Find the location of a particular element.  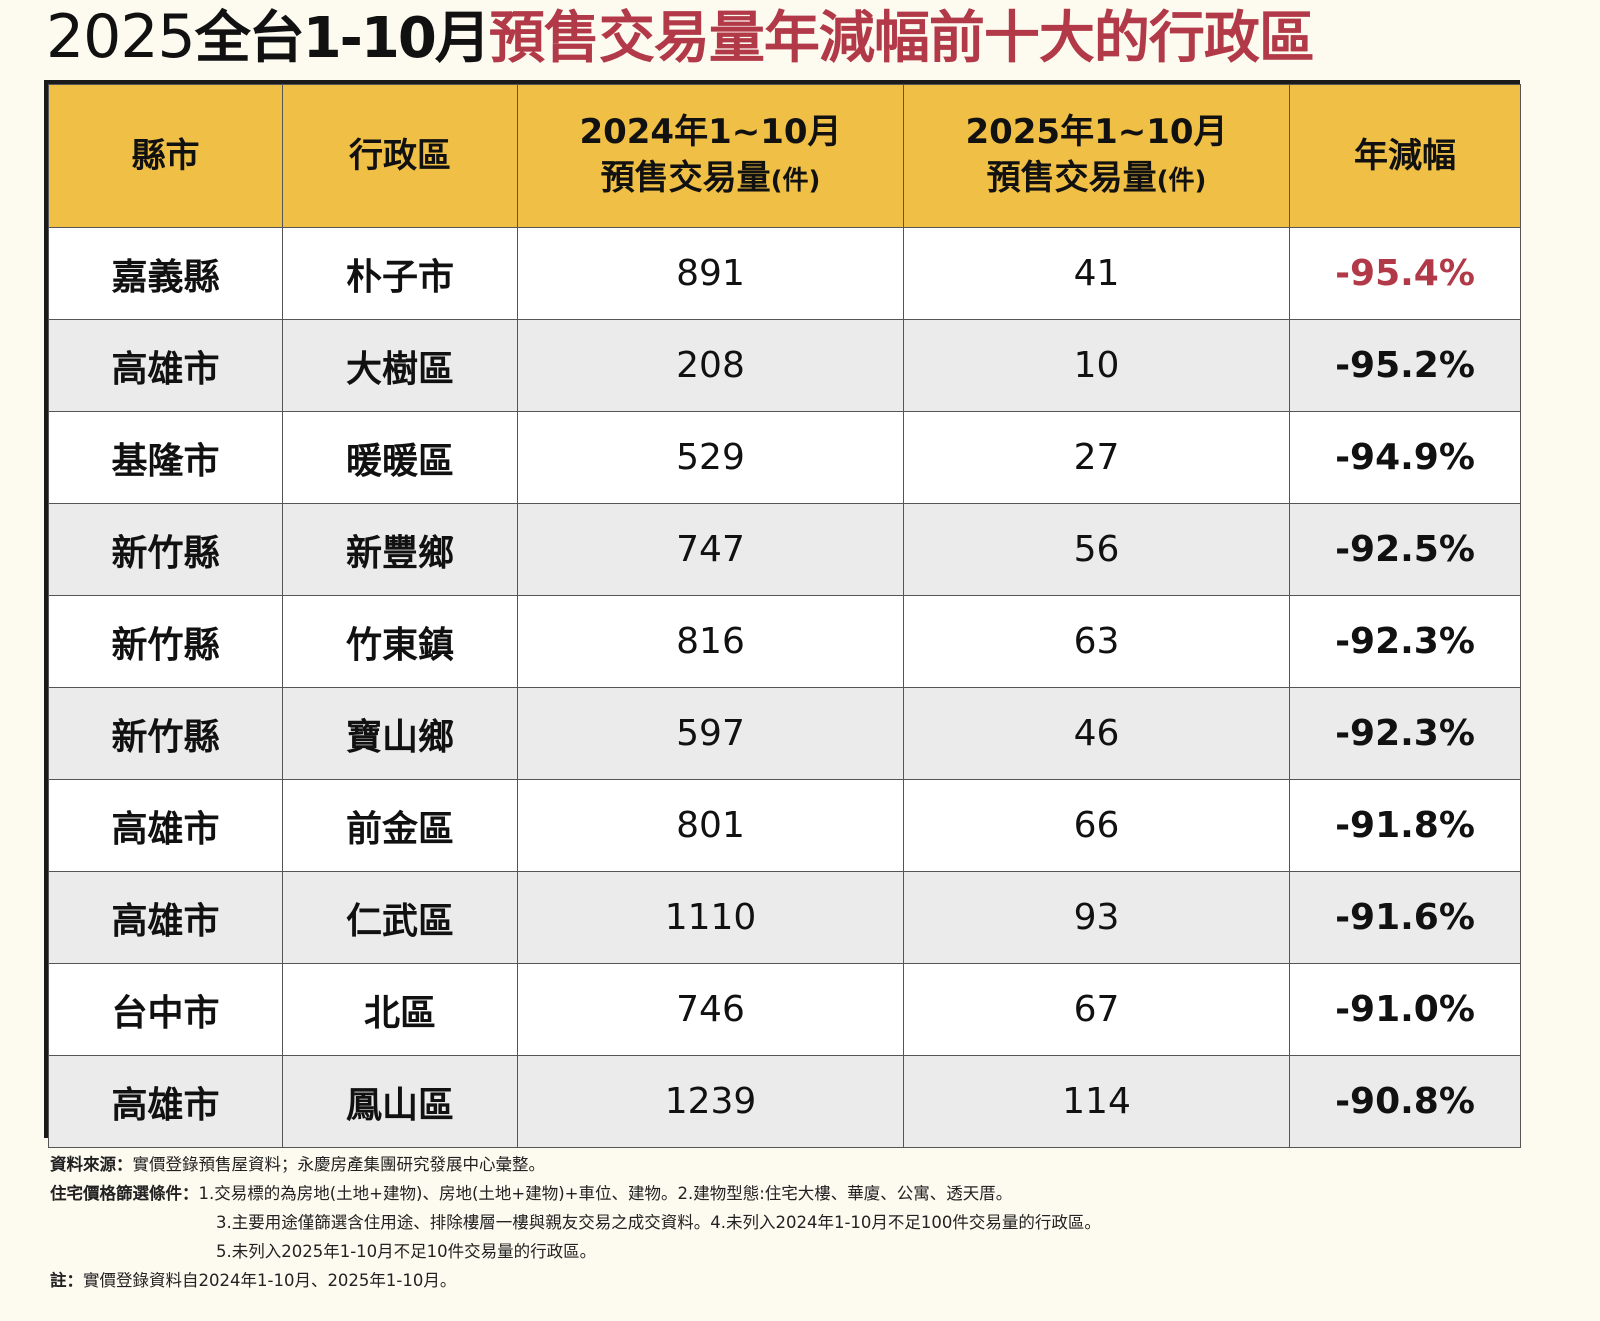

cell-county: 台中市 is located at coordinates (165, 1009).